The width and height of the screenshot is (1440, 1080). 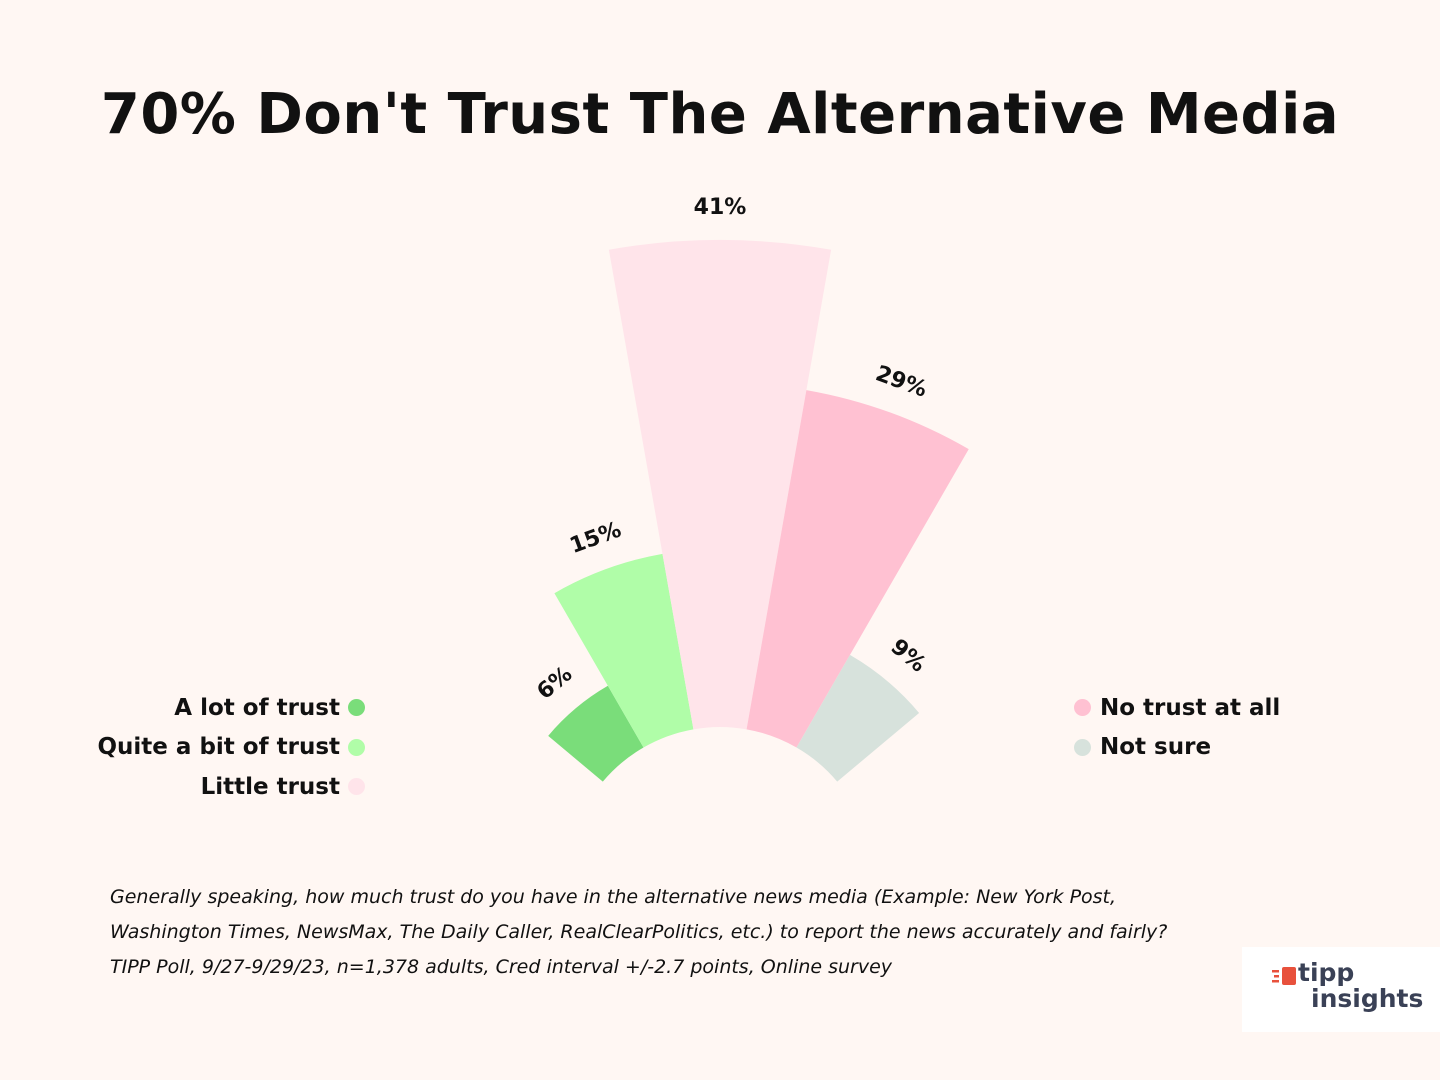 I want to click on chart-title: 70% Don't Trust The Alternative Media, so click(x=720, y=114).